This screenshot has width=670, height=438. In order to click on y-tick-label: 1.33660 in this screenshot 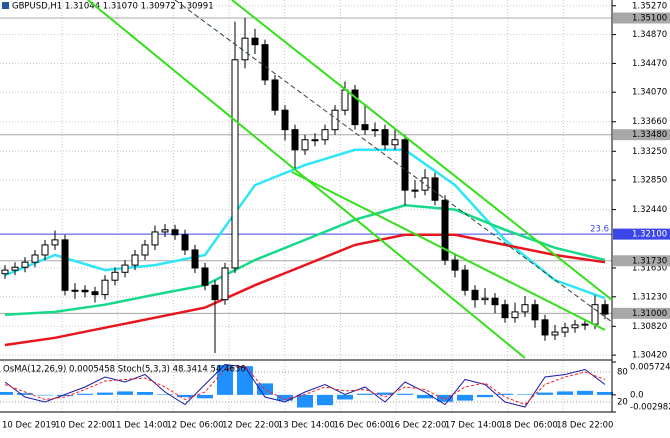, I will do `click(649, 122)`.